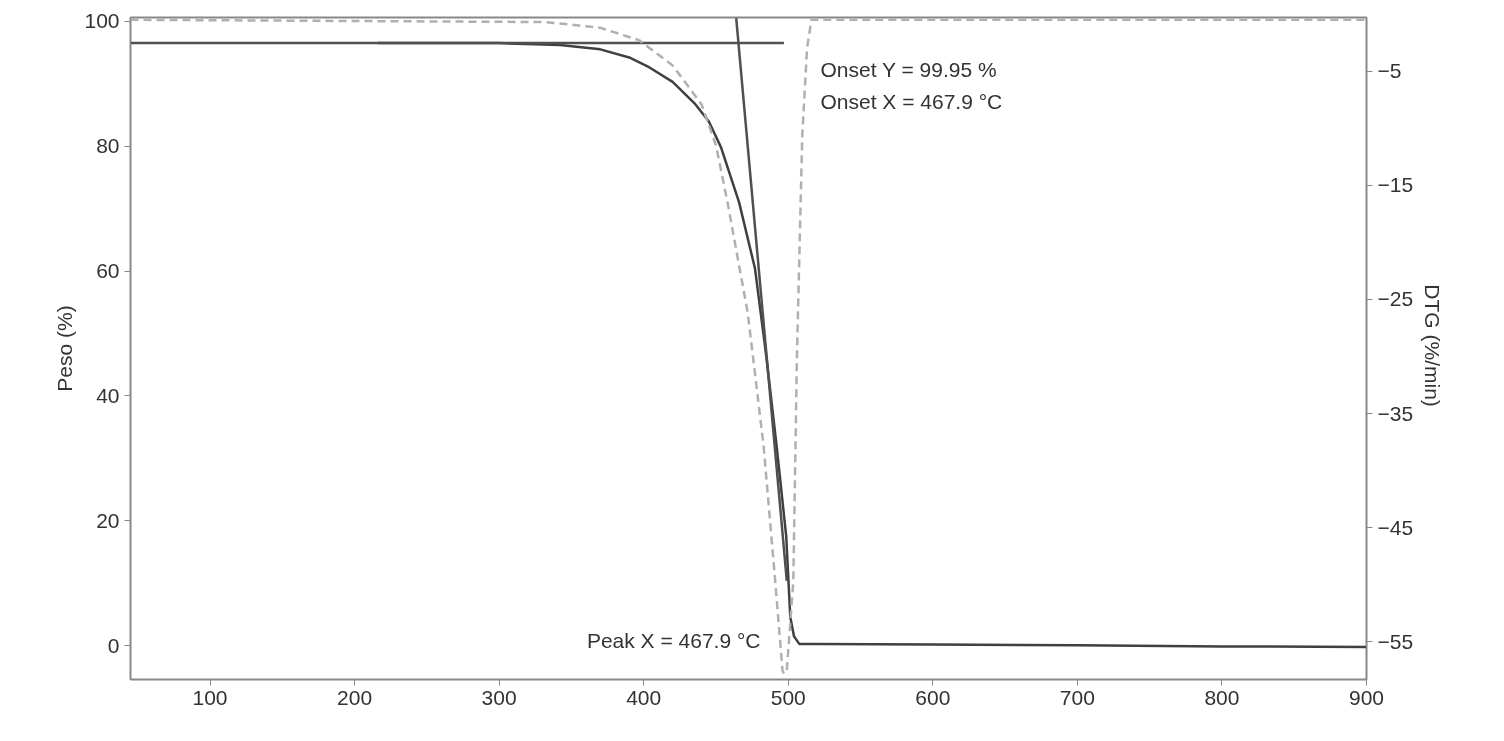 This screenshot has height=741, width=1504. I want to click on y2-axis-title: DTG (%/min), so click(1433, 345).